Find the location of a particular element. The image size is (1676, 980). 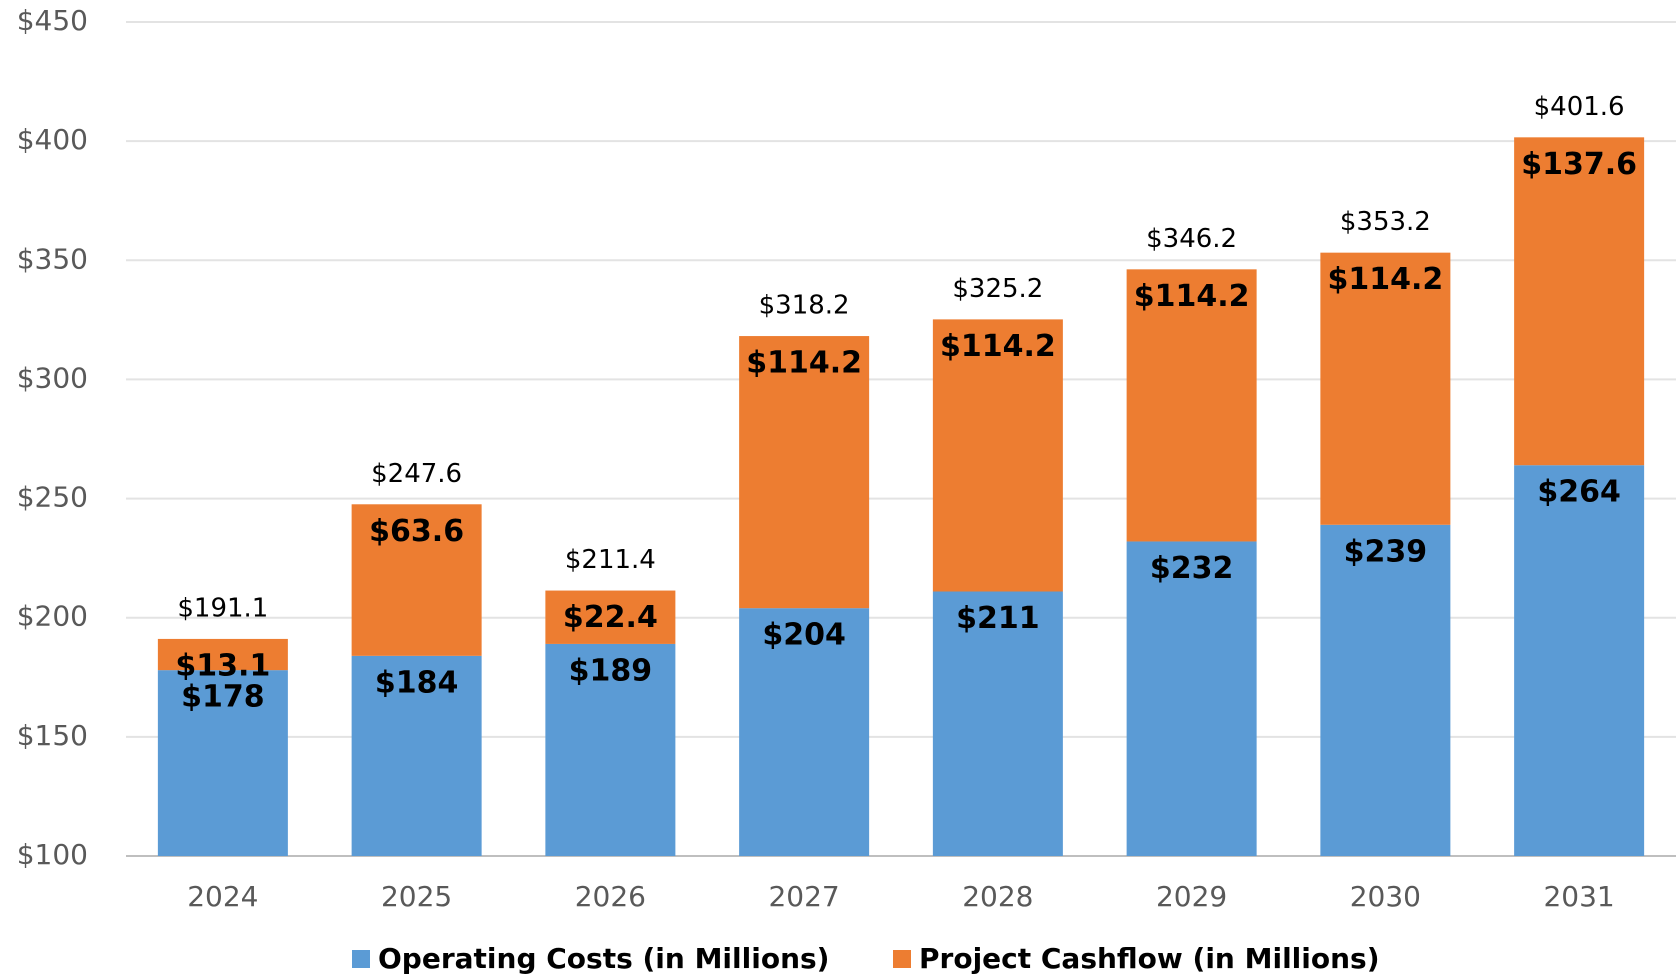

legend-label: Project Cashflow (in Millions) is located at coordinates (1149, 958).